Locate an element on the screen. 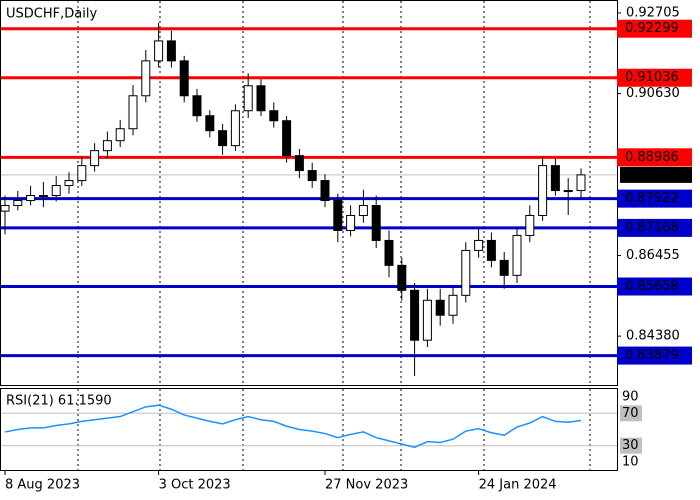  rsi-panel-border is located at coordinates (309, 429).